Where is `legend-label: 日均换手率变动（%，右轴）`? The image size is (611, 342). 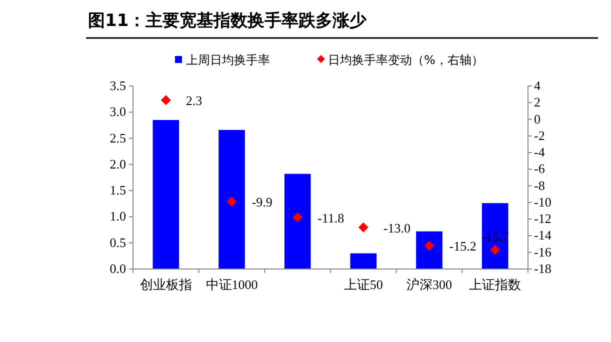
legend-label: 日均换手率变动（%，右轴） is located at coordinates (406, 60).